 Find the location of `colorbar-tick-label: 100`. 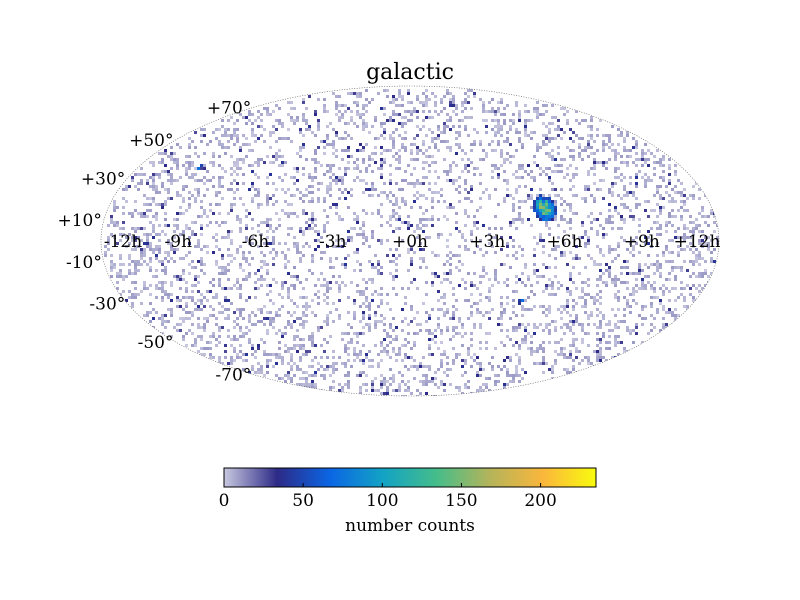

colorbar-tick-label: 100 is located at coordinates (382, 501).